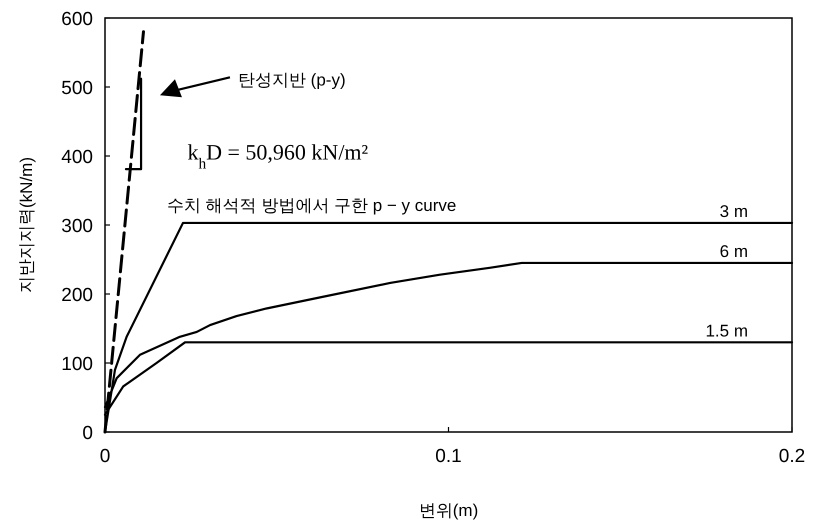 The height and width of the screenshot is (527, 815). Describe the element at coordinates (77, 226) in the screenshot. I see `y-tick-label: 300` at that location.